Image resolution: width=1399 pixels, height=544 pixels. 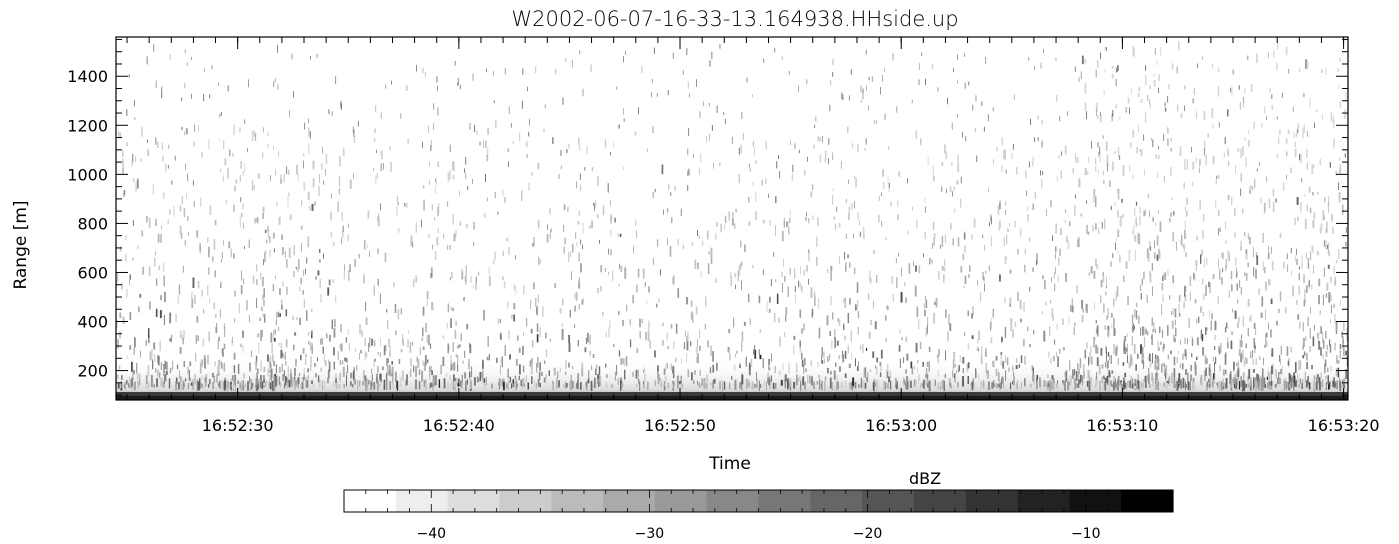 What do you see at coordinates (712, 322) in the screenshot?
I see `y-tick: 400` at bounding box center [712, 322].